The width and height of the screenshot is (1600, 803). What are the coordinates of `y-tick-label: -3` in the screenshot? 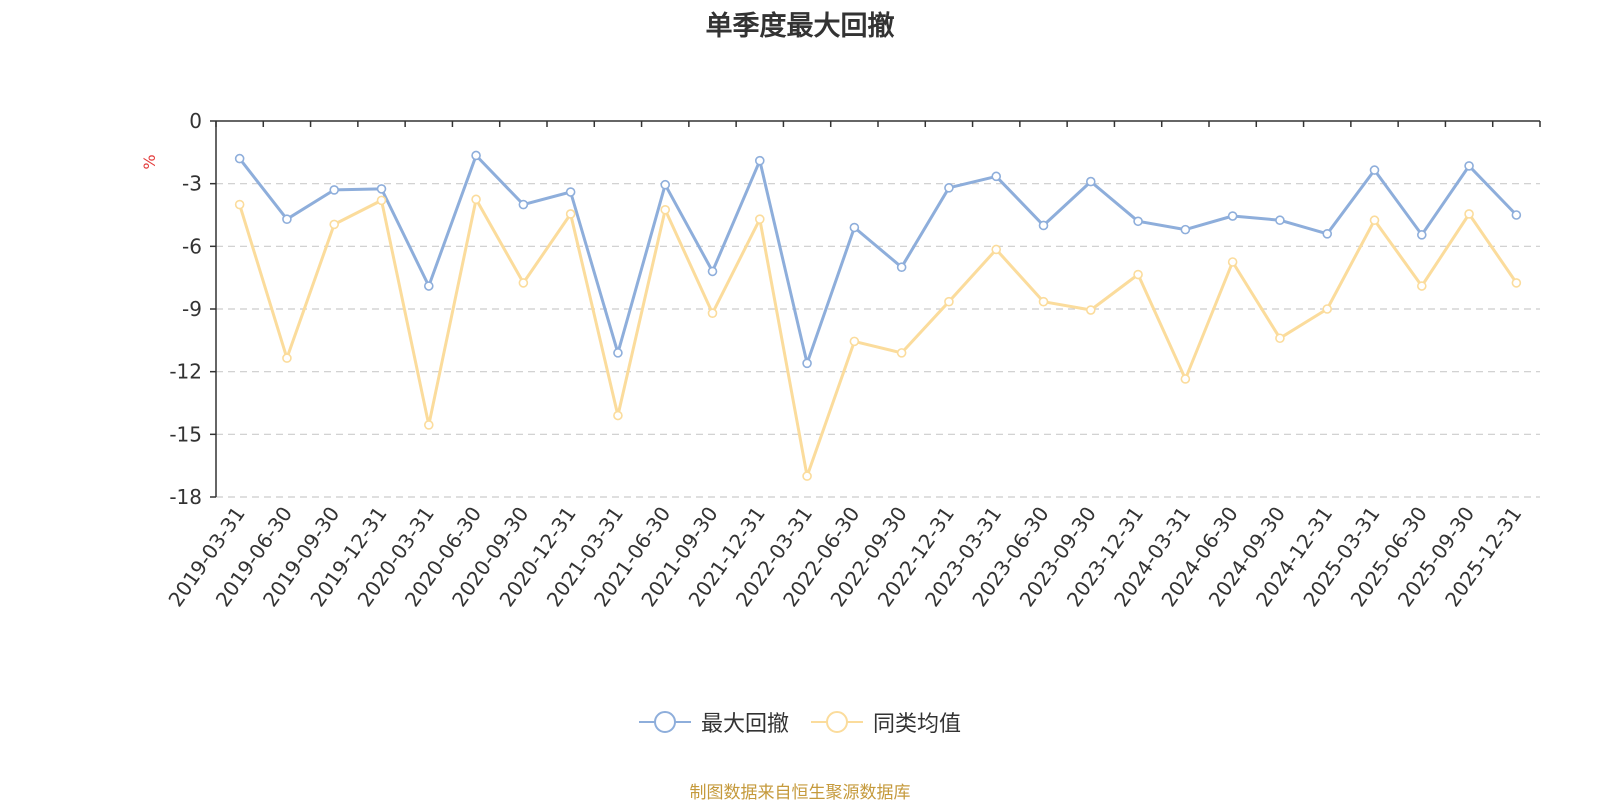 It's located at (192, 184).